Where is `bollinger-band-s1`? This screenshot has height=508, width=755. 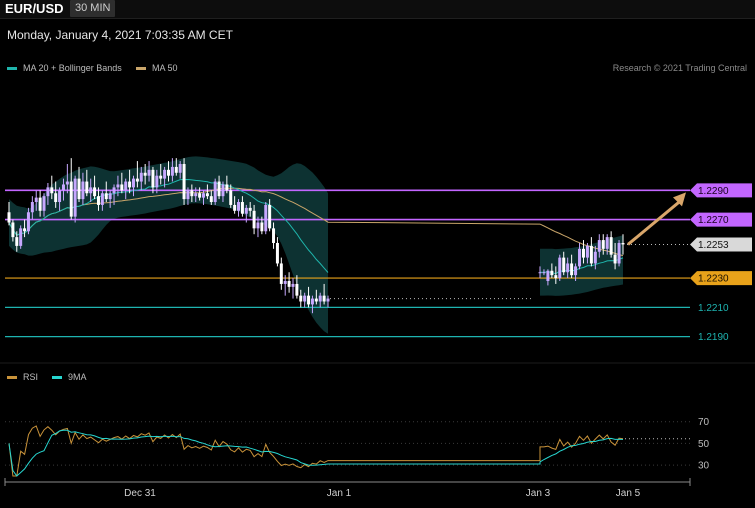
bollinger-band-s1 is located at coordinates (168, 245).